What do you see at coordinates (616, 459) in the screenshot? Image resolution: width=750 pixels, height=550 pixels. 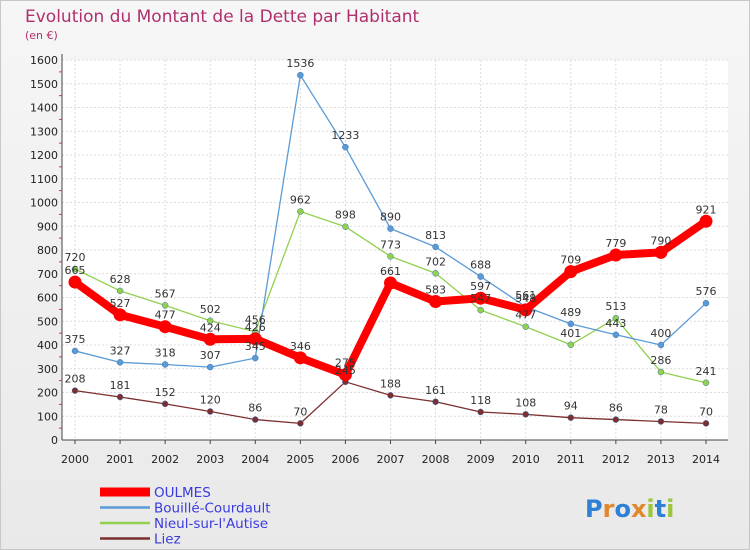 I see `x-tick-label: 2012` at bounding box center [616, 459].